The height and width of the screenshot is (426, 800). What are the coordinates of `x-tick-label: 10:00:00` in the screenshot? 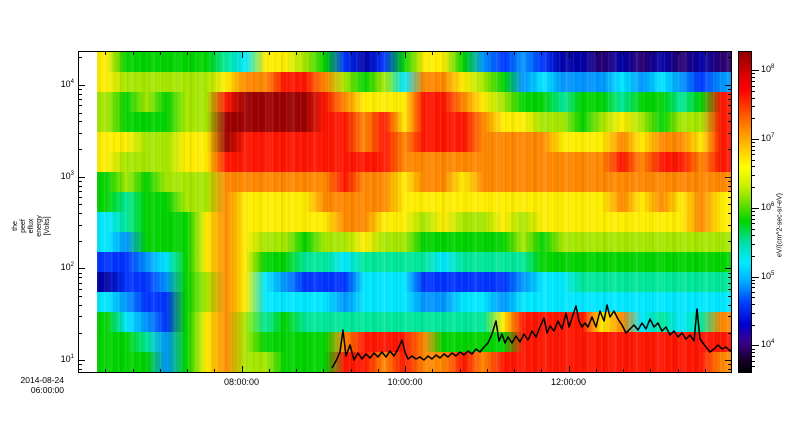 It's located at (405, 382).